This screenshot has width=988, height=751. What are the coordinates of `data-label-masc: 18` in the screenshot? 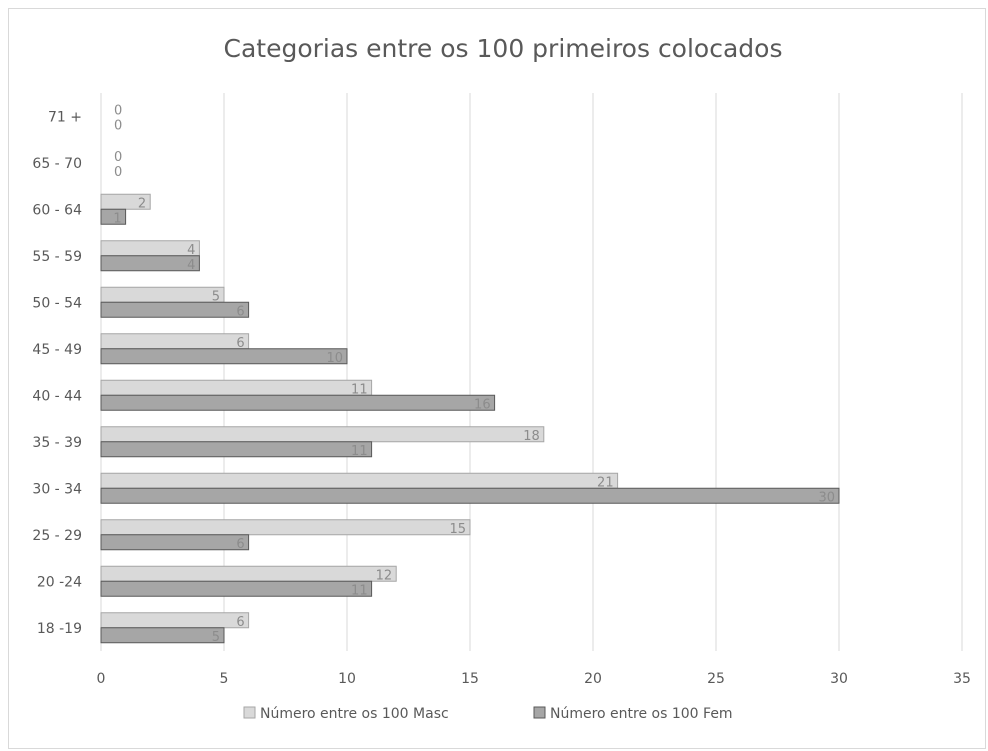 It's located at (531, 436).